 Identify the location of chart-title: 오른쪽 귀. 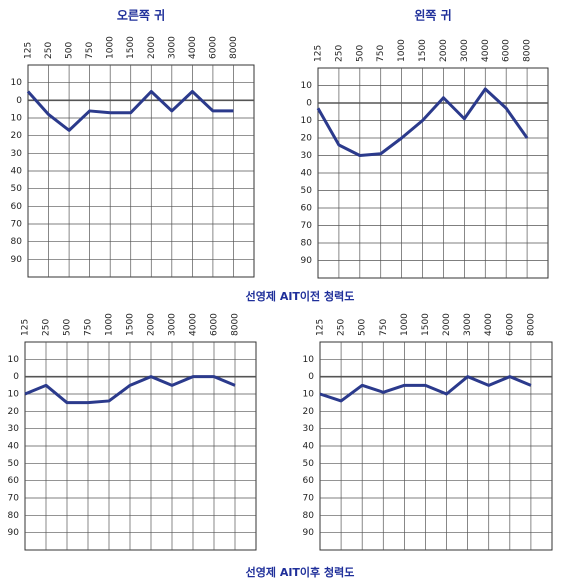
(141, 15).